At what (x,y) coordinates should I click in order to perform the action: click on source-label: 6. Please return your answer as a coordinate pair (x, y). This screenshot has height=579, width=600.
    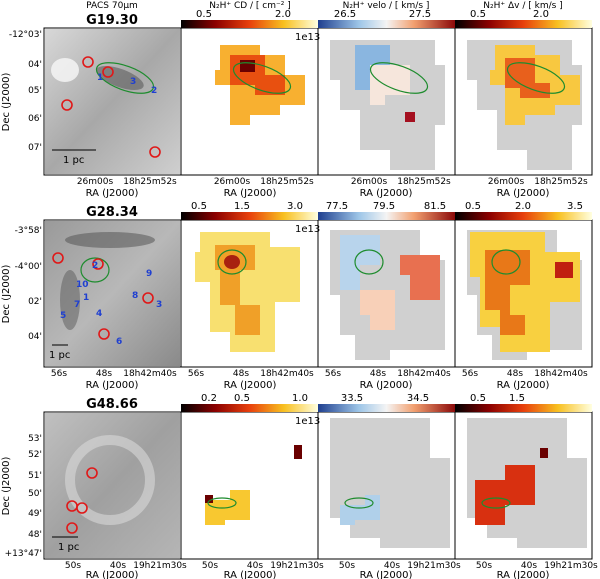
    Looking at the image, I should click on (119, 342).